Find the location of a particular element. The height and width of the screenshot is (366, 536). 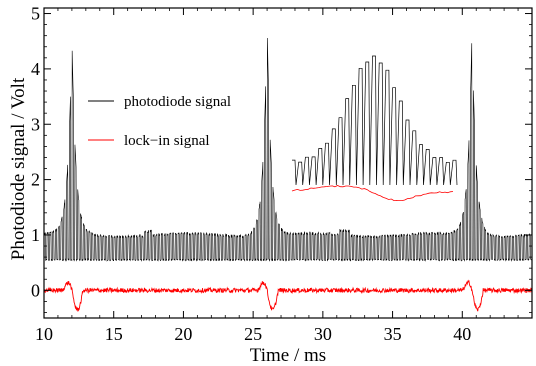

inset-zoom is located at coordinates (374, 128).